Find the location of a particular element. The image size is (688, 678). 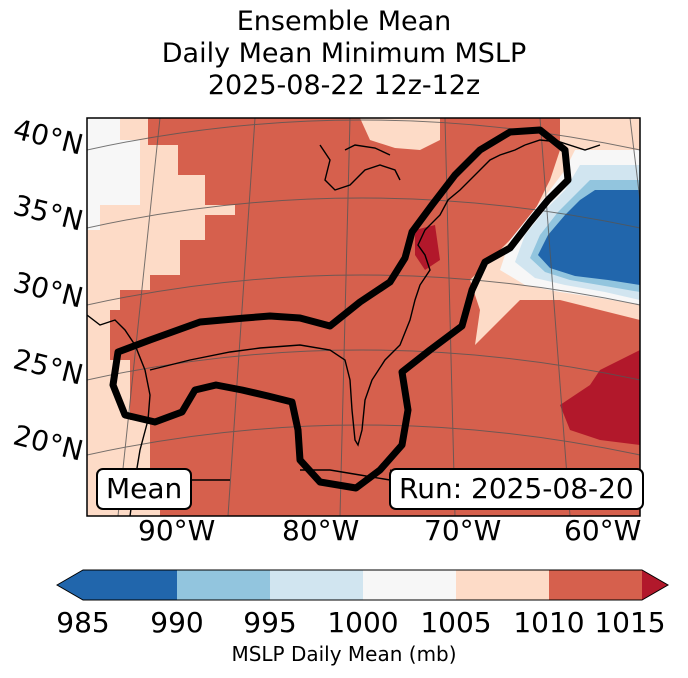

field-over-1015-nc is located at coordinates (427, 247).